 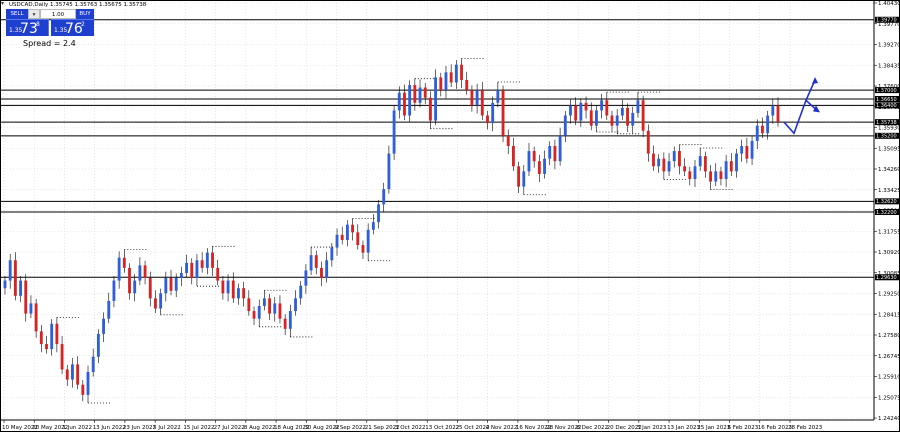 What do you see at coordinates (889, 253) in the screenshot?
I see `y-tick-label: 1.30920` at bounding box center [889, 253].